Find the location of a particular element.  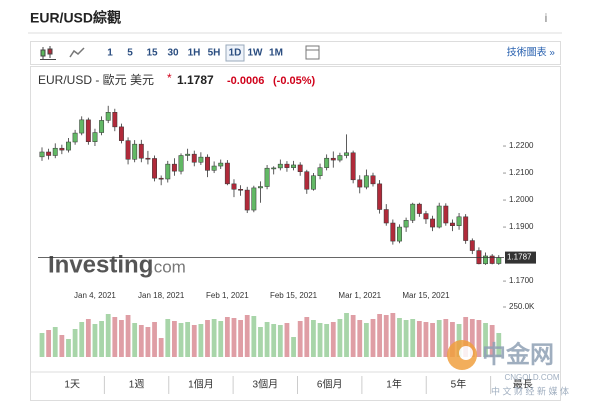

range-button: 1週 is located at coordinates (137, 385).